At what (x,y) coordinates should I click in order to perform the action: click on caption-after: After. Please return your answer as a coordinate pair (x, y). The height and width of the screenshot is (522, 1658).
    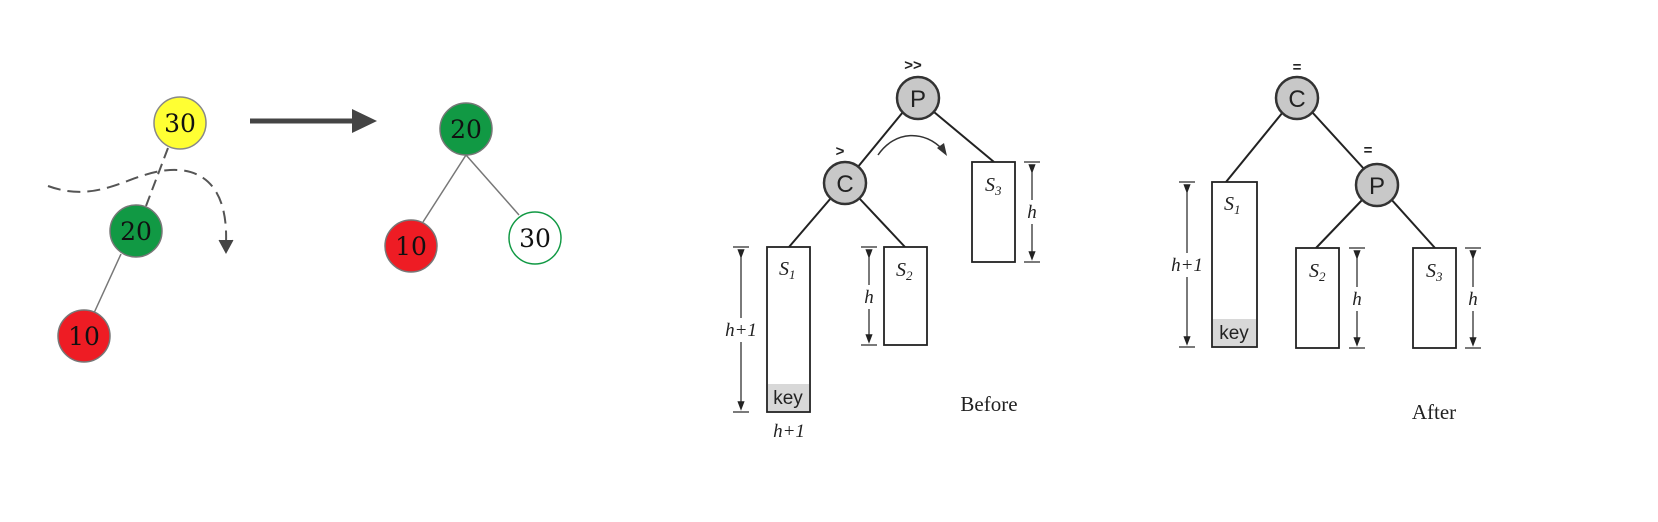
    Looking at the image, I should click on (1434, 412).